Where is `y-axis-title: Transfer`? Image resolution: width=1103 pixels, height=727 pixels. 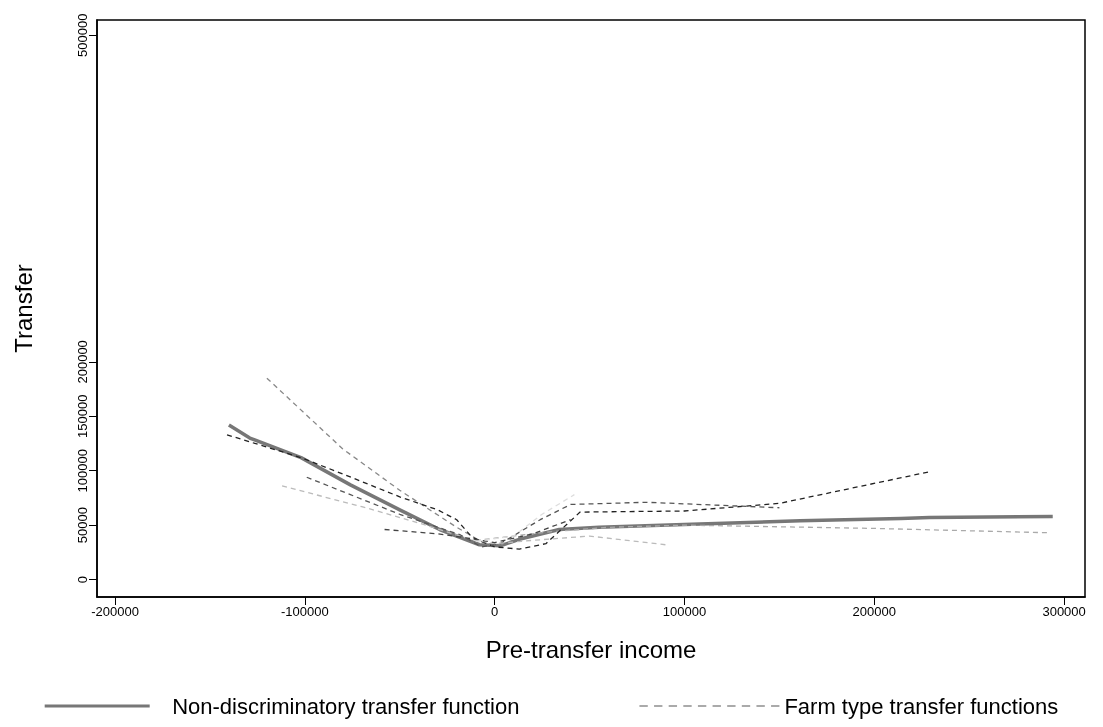
y-axis-title: Transfer is located at coordinates (23, 308).